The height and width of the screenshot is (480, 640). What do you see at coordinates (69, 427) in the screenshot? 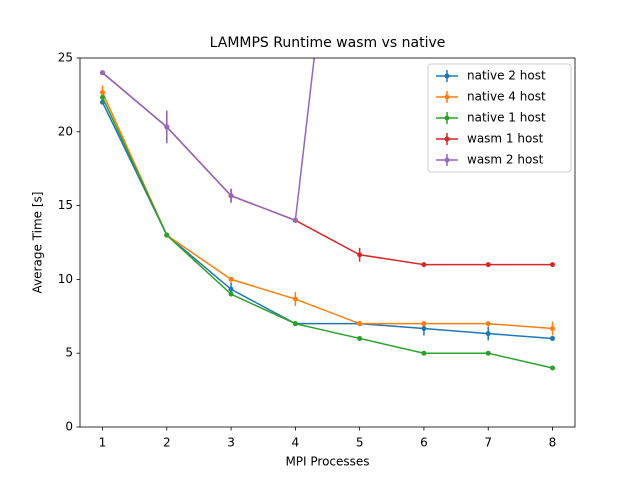
I see `y-tick-label: 0` at bounding box center [69, 427].